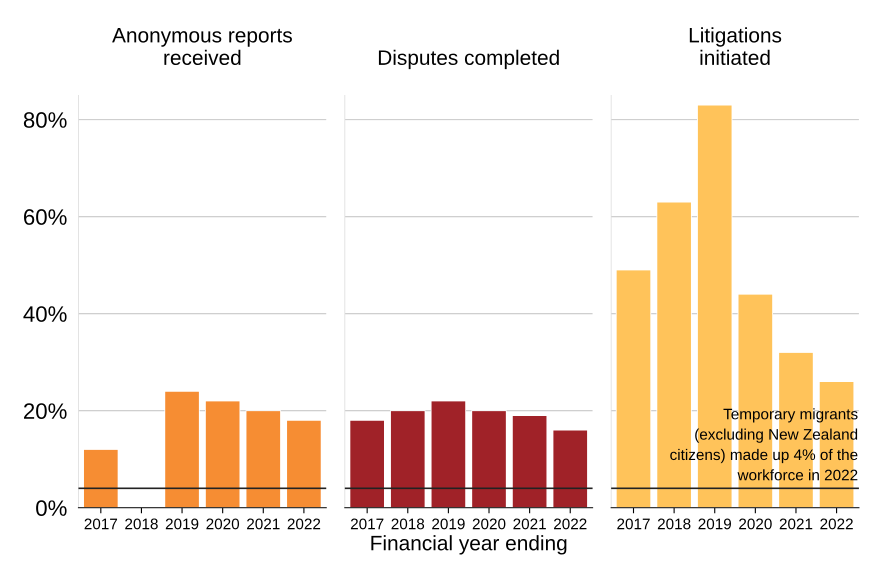 This screenshot has height=561, width=872. I want to click on y-tick-label: 0%, so click(51, 508).